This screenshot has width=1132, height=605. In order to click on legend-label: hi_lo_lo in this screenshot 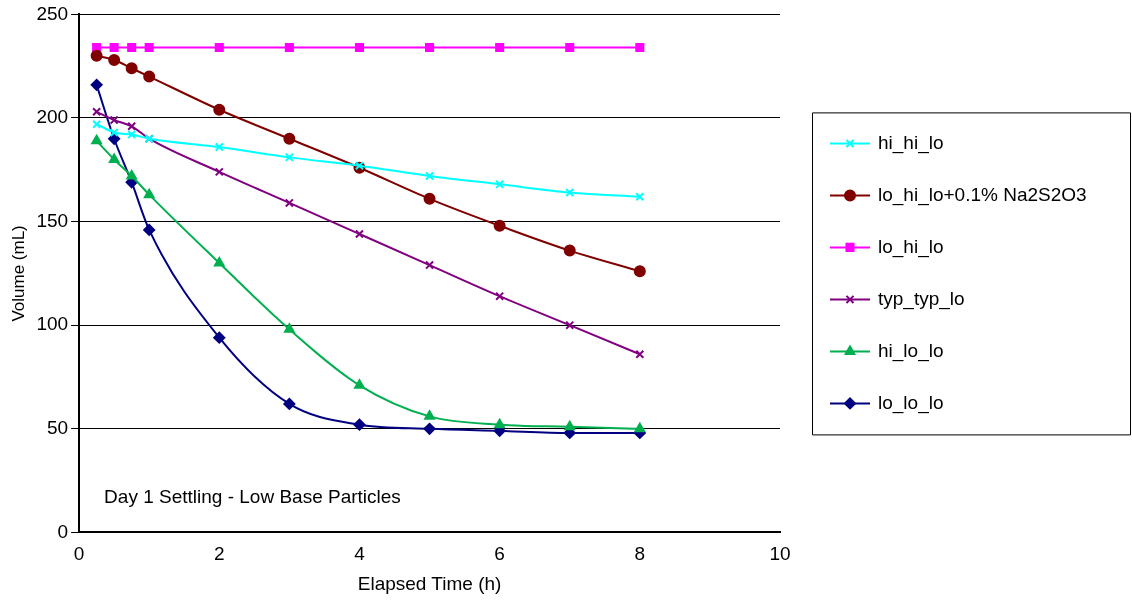, I will do `click(911, 350)`.